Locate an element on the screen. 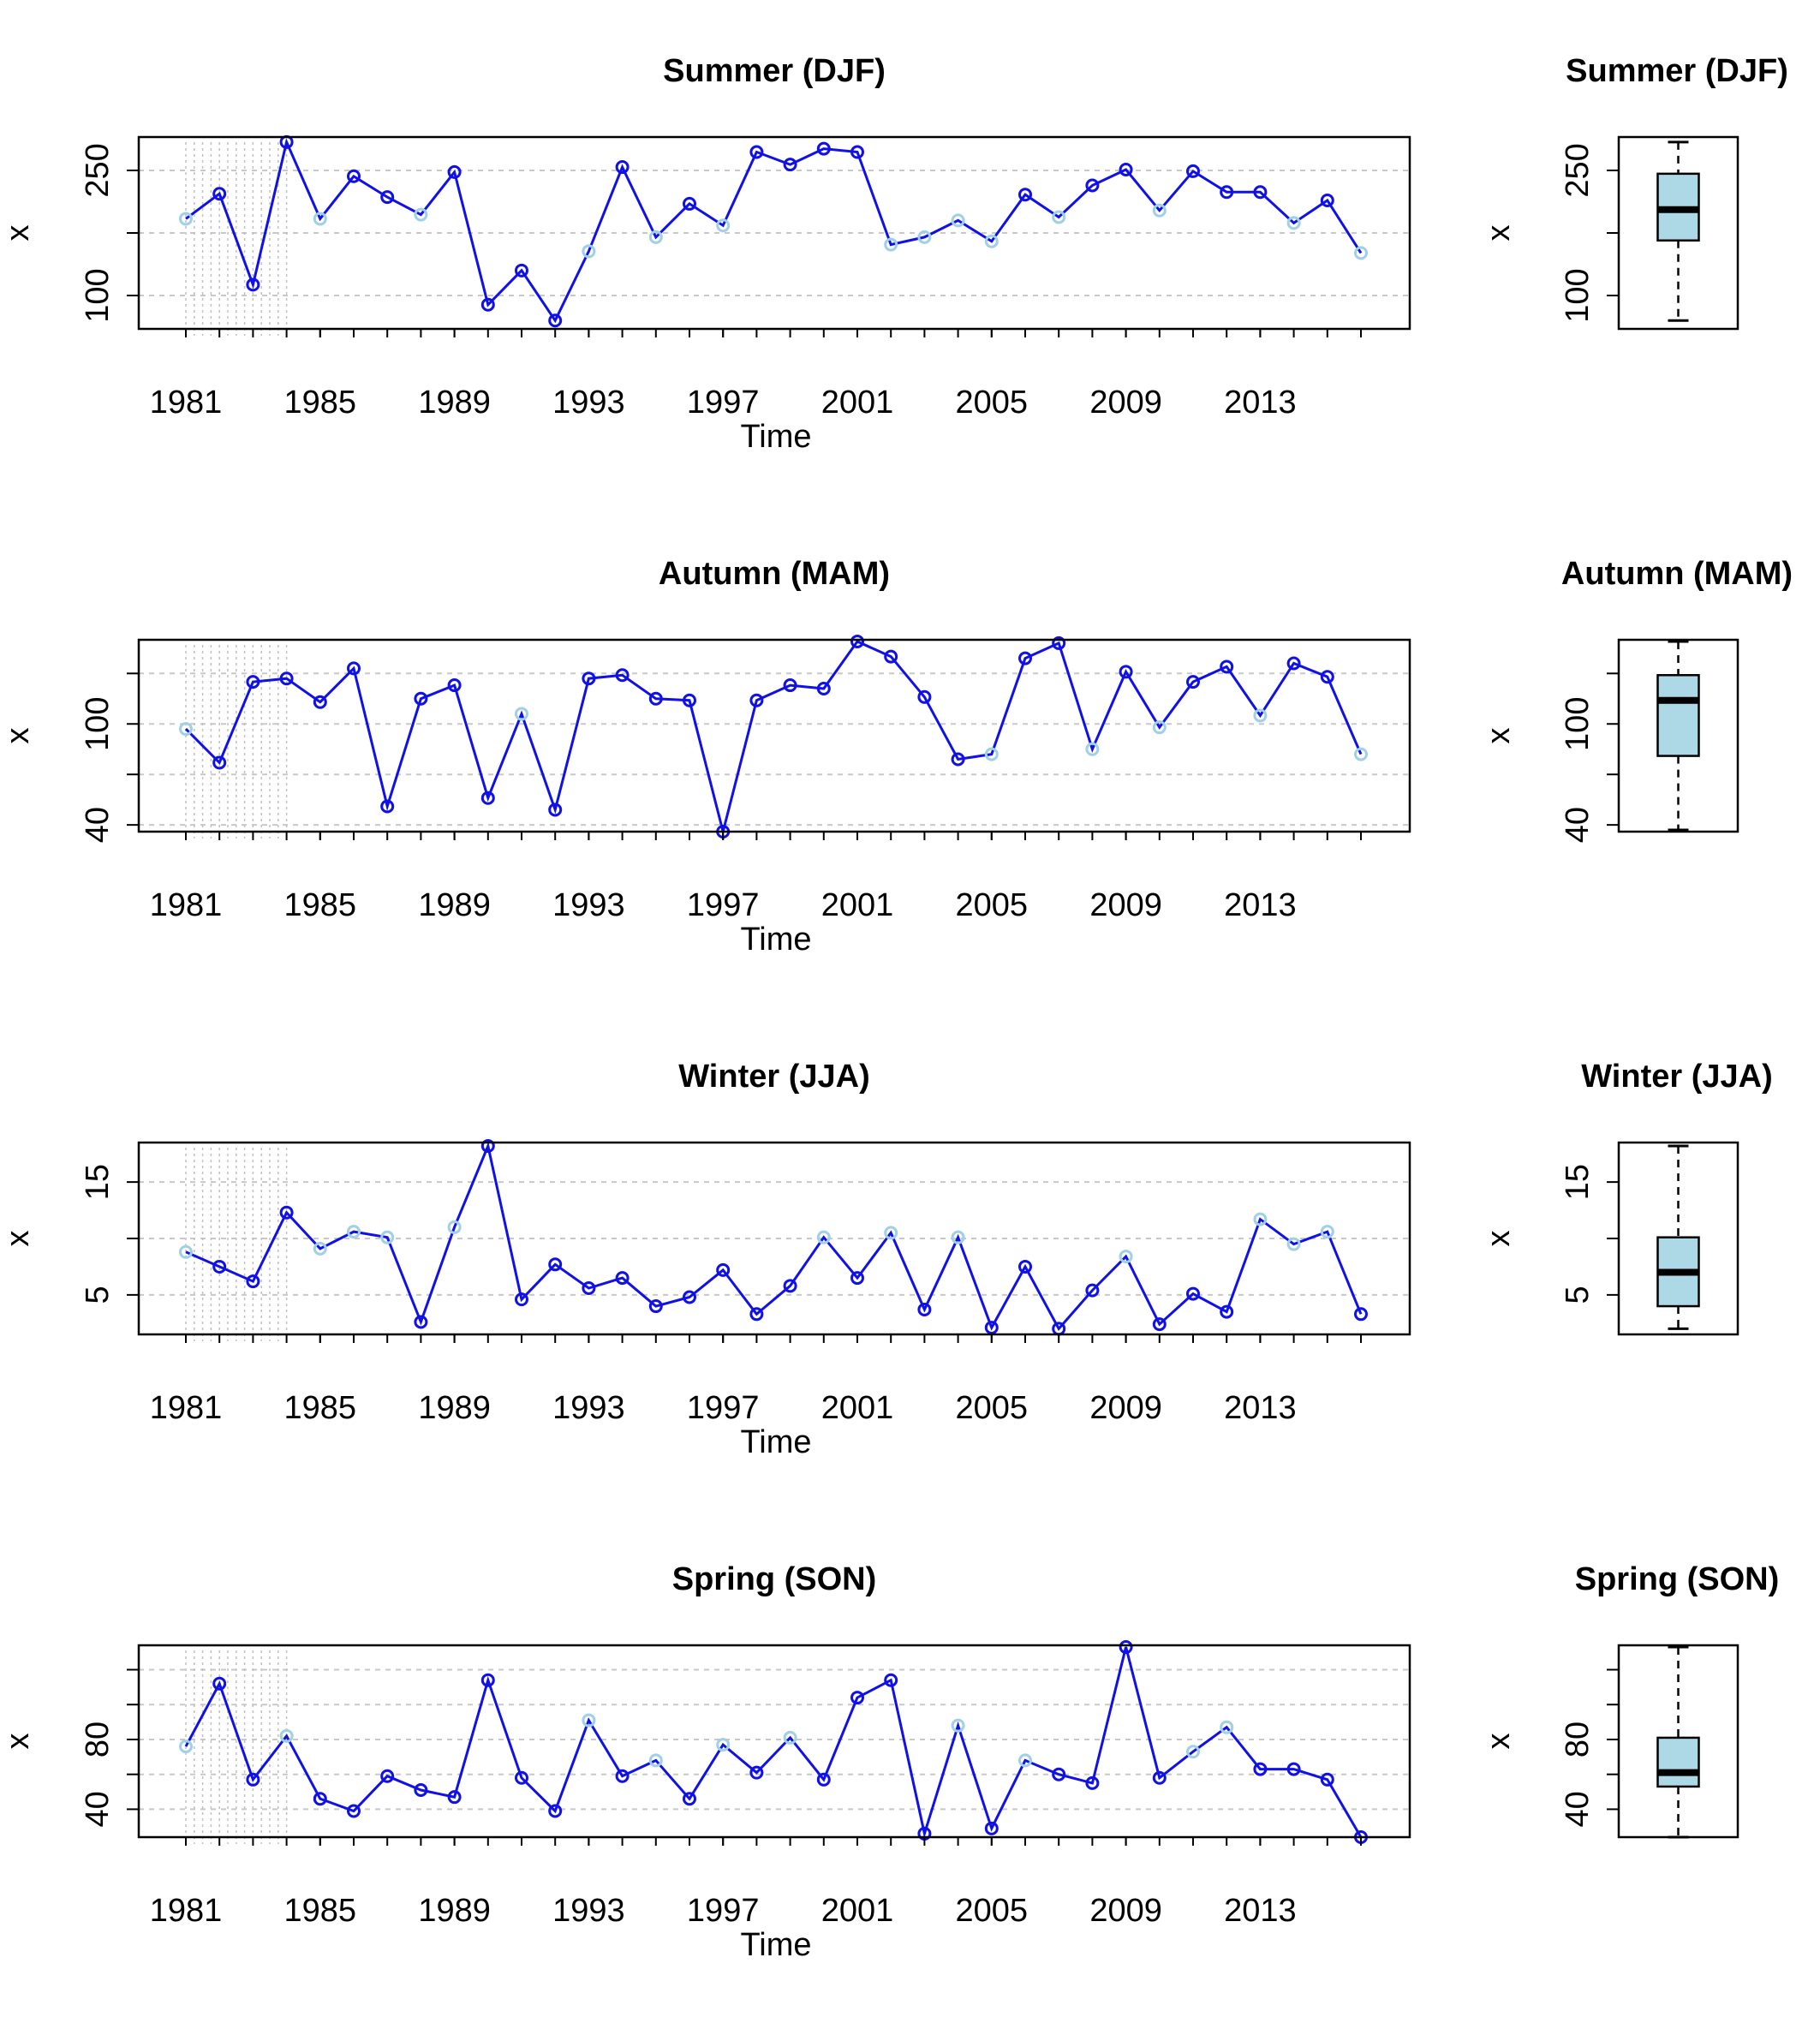 The height and width of the screenshot is (2023, 1820). boxplot-y-tick-label: 5 is located at coordinates (1578, 1295).